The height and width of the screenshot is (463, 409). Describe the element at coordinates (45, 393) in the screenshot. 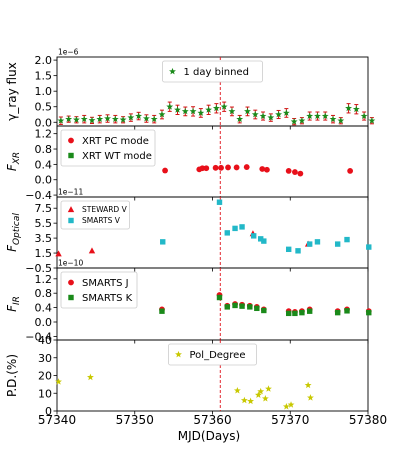

I see `y-tick-label: 10` at that location.